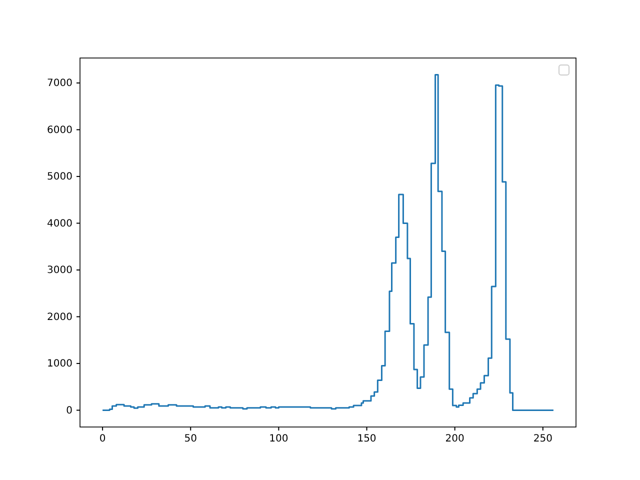 The height and width of the screenshot is (480, 640). I want to click on y-tick-label: 0, so click(69, 410).